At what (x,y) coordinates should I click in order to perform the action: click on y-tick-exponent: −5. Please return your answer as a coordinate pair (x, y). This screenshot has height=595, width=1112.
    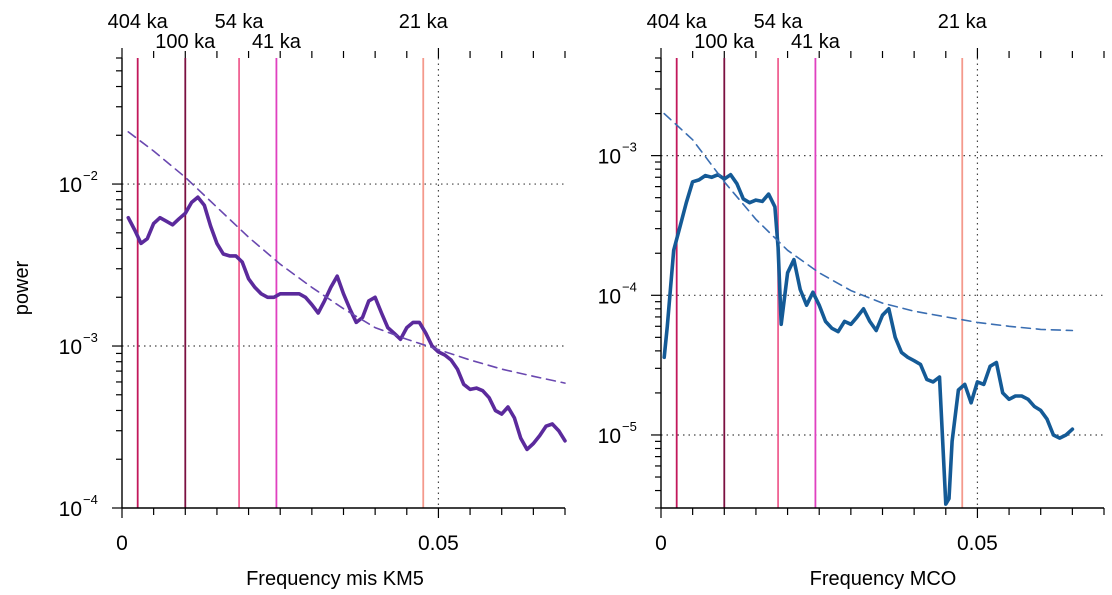
    Looking at the image, I should click on (629, 426).